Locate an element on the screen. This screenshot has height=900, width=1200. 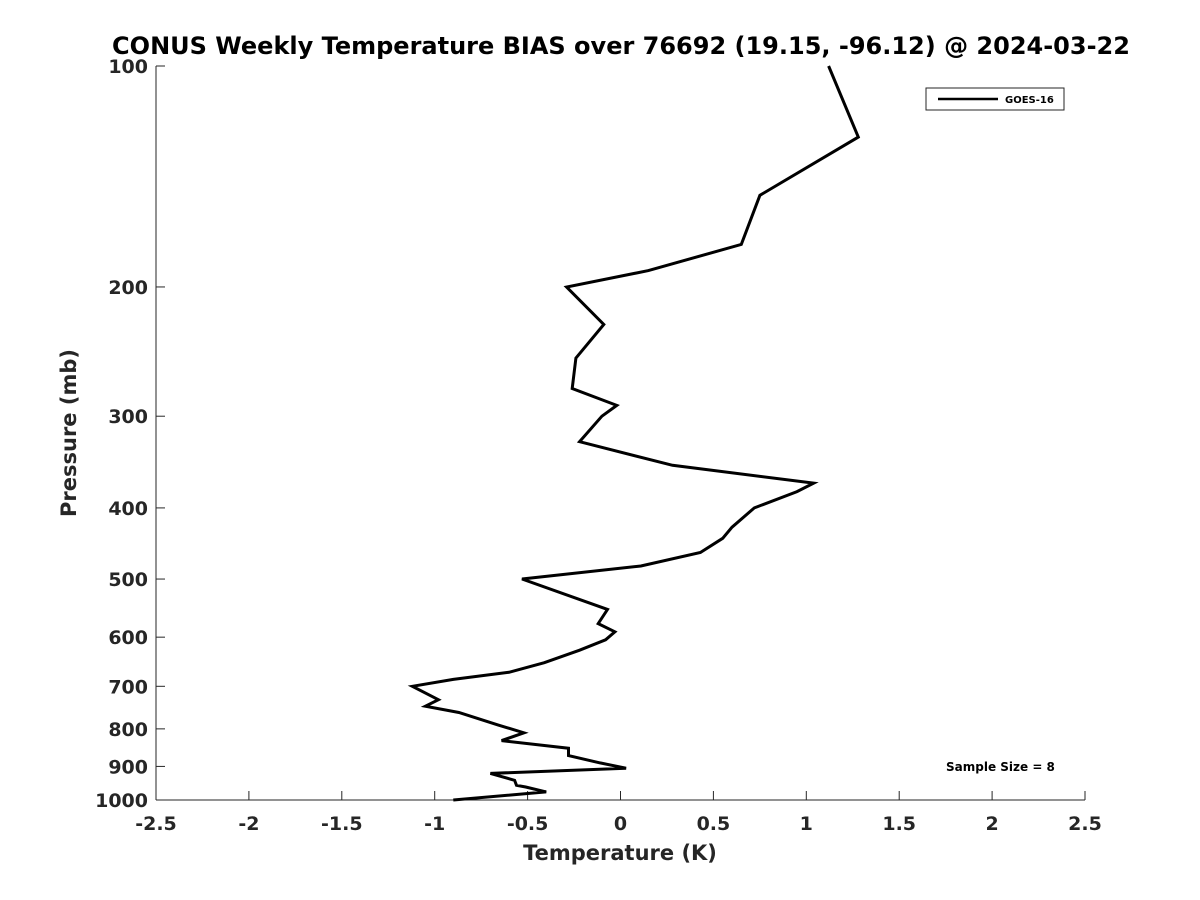
x-axis-ticks: -2.5 -2 -1.5 -1 -0.5 0 0.5 1 1.5 2 2.5 is located at coordinates (618, 813).